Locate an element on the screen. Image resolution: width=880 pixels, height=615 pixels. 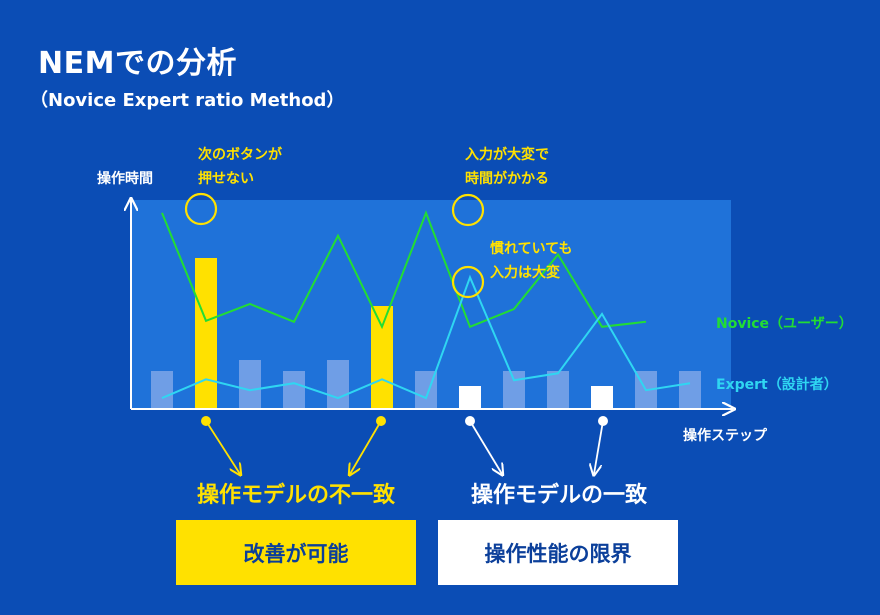
novice-line is located at coordinates (404, 270).